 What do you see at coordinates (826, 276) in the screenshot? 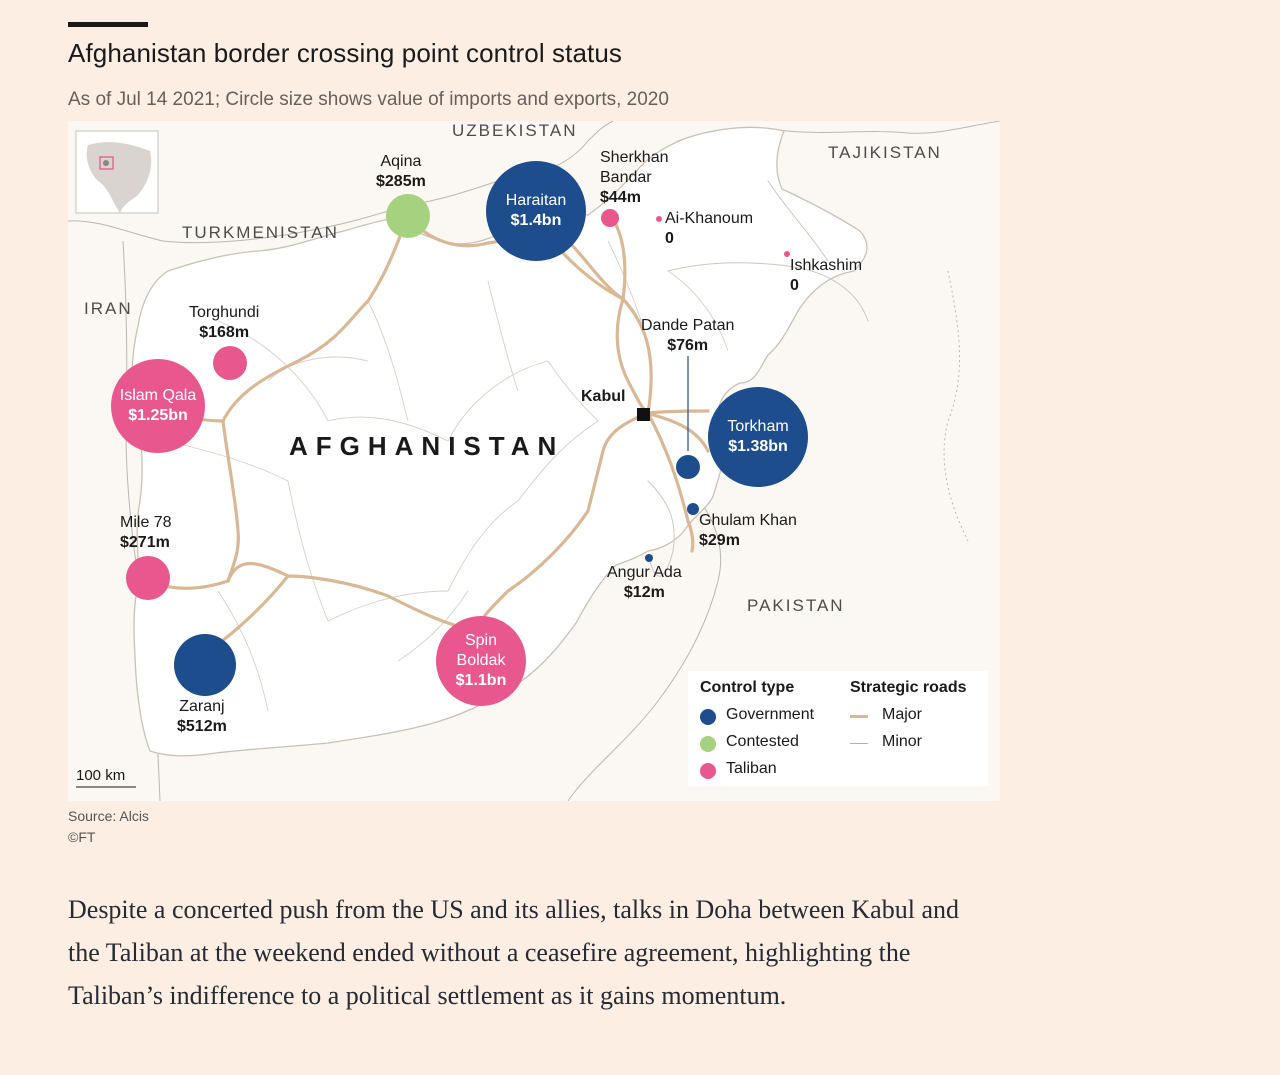
I see `ishkashim-label: Ishkashim 0` at bounding box center [826, 276].